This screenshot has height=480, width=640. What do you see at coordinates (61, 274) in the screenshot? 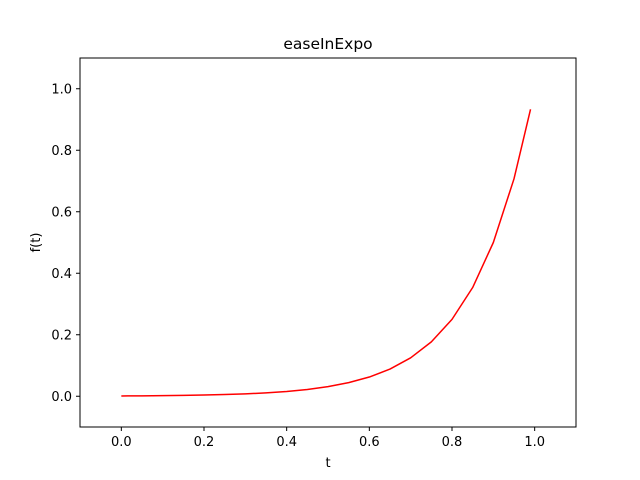
I see `y-tick-label: 0.4` at bounding box center [61, 274].